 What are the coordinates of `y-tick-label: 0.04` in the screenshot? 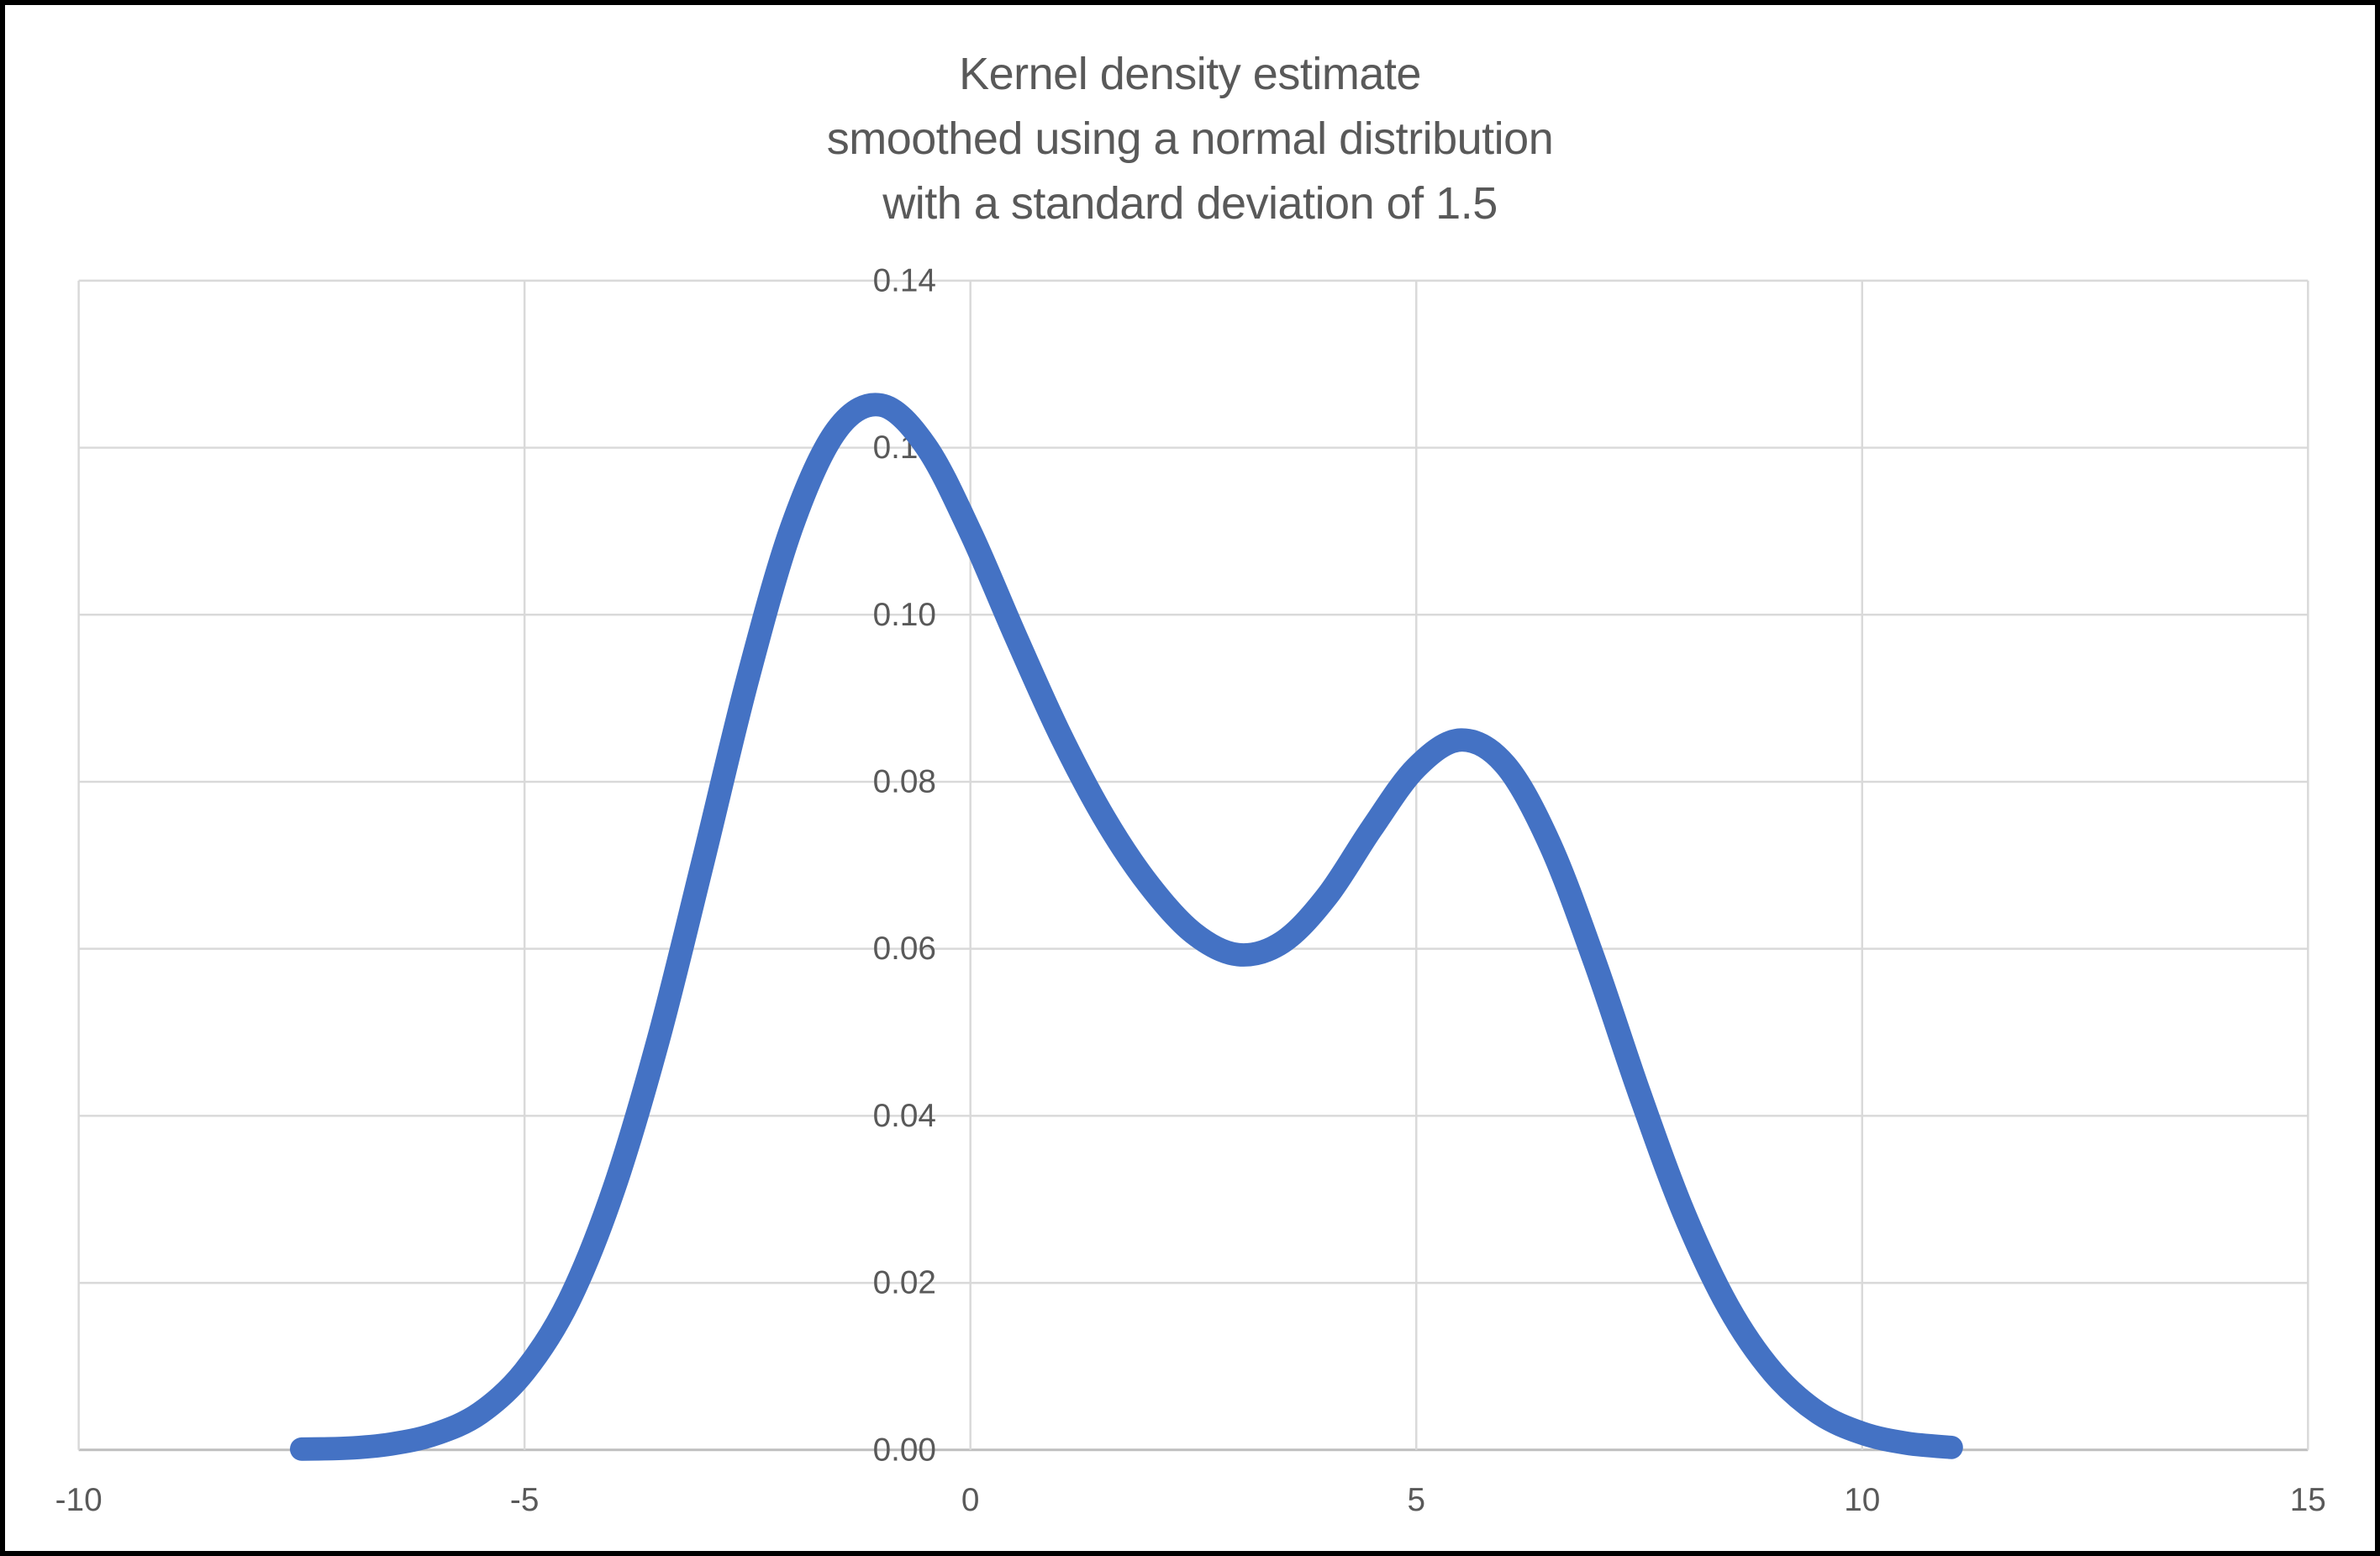 It's located at (905, 1116).